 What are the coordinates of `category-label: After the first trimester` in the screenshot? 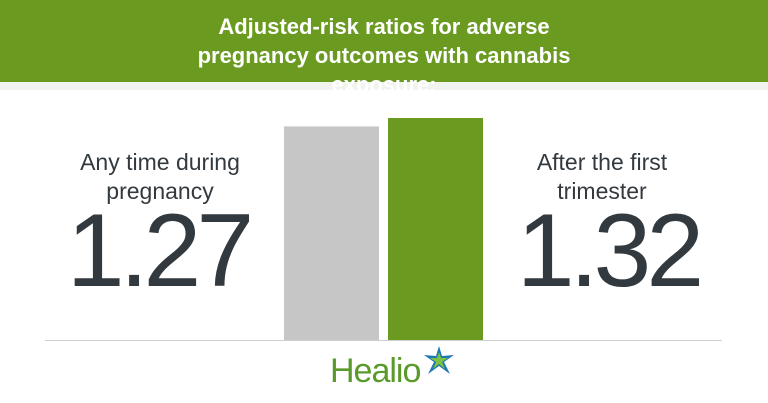 It's located at (602, 176).